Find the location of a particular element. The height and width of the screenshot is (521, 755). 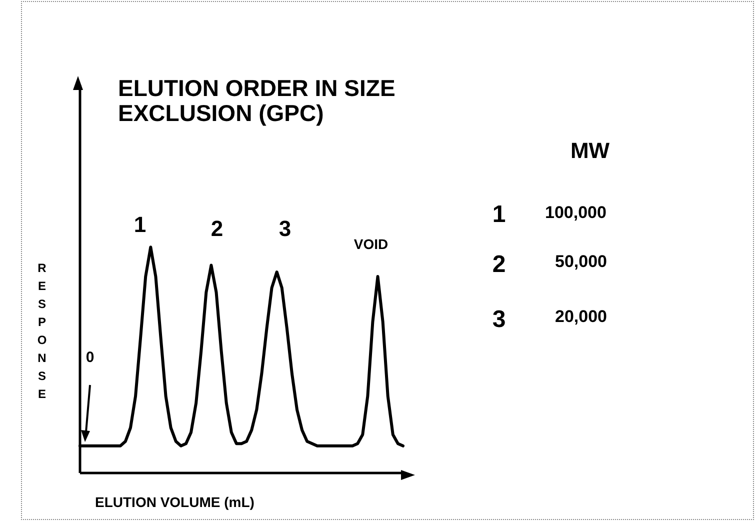

text: 50,000 is located at coordinates (581, 261).